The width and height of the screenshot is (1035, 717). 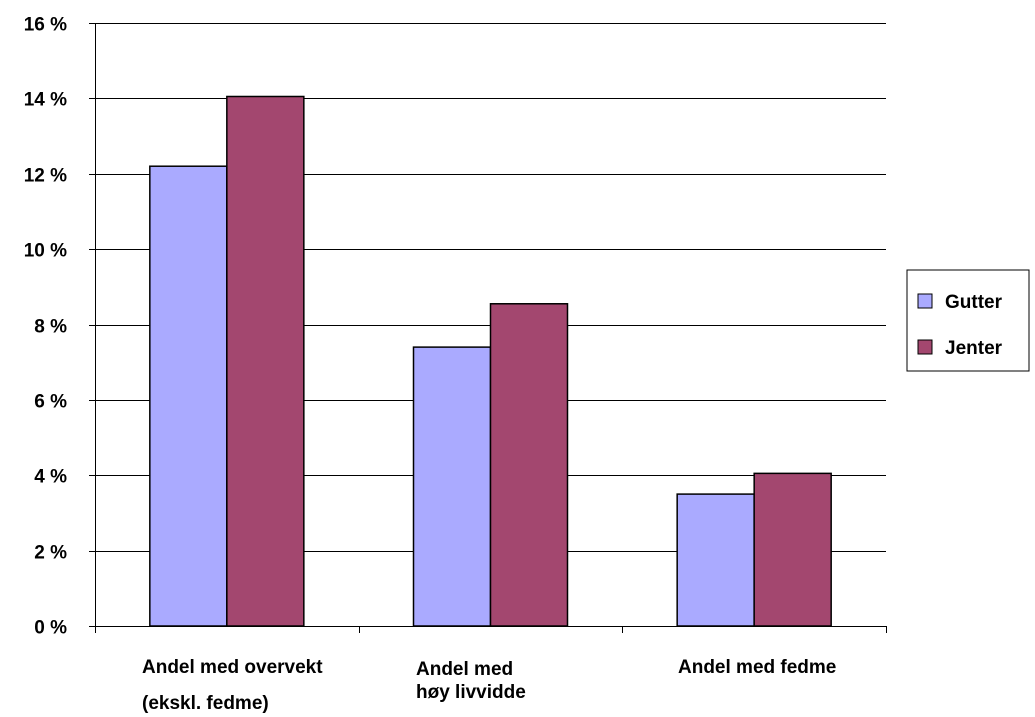 What do you see at coordinates (45, 176) in the screenshot?
I see `y-tick-label: 12 %` at bounding box center [45, 176].